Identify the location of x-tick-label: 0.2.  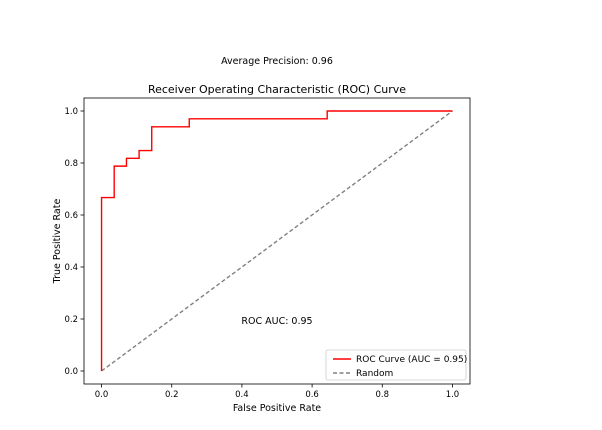
(172, 395).